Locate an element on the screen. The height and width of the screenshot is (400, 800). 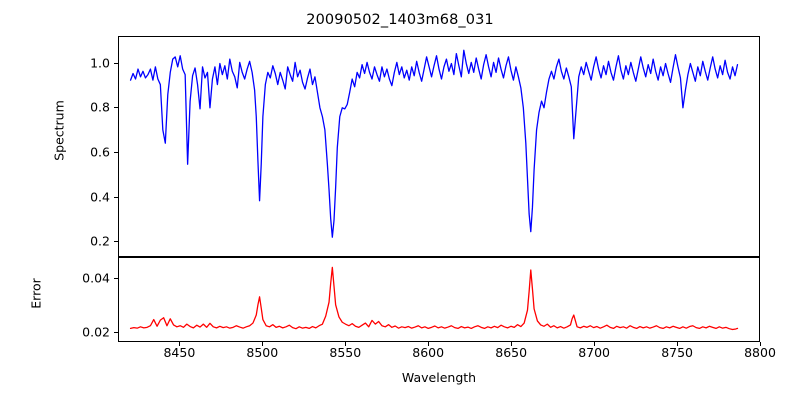
x-axis-tick-label: 8500 is located at coordinates (262, 352).